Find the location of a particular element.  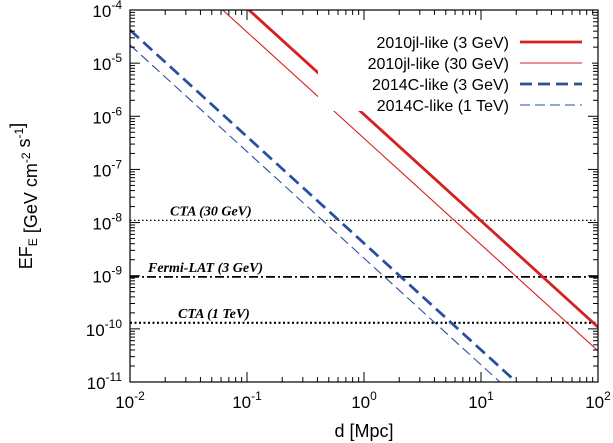

reference-line-labels: CTA (30 GeV) Fermi-LAT (3 GeV) CTA (1 TeV) is located at coordinates (205, 262).